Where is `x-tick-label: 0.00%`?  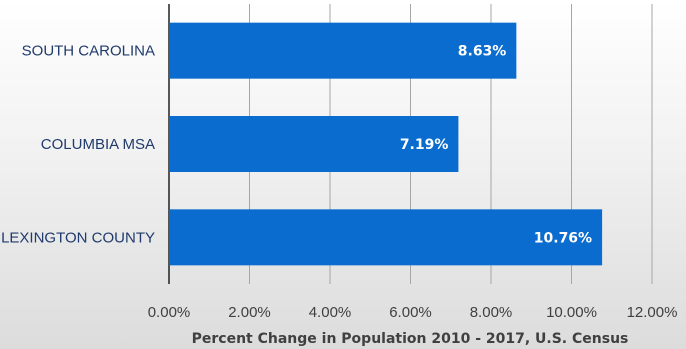
x-tick-label: 0.00% is located at coordinates (169, 312).